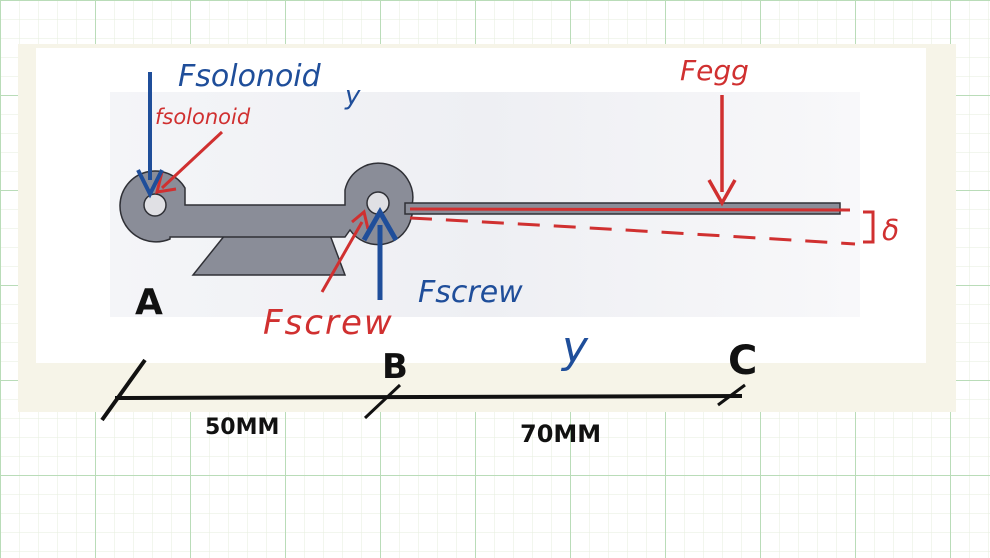 This screenshot has height=558, width=990. Describe the element at coordinates (380, 224) in the screenshot. I see `f-screw-y-arrowhead` at that location.